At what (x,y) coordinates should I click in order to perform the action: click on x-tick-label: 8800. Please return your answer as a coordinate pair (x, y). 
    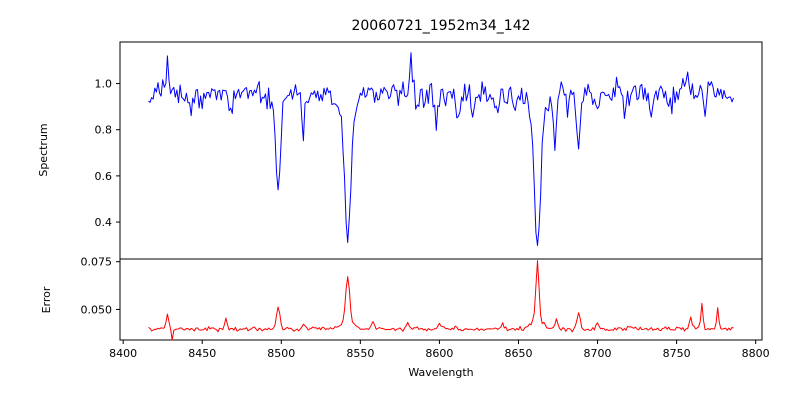
    Looking at the image, I should click on (756, 353).